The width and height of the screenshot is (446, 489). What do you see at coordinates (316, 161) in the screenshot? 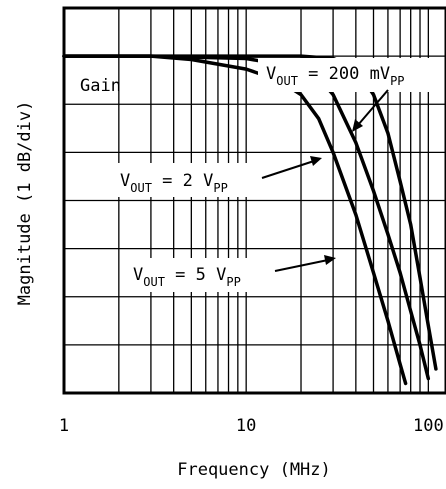
I see `arrow-v2-head` at bounding box center [316, 161].